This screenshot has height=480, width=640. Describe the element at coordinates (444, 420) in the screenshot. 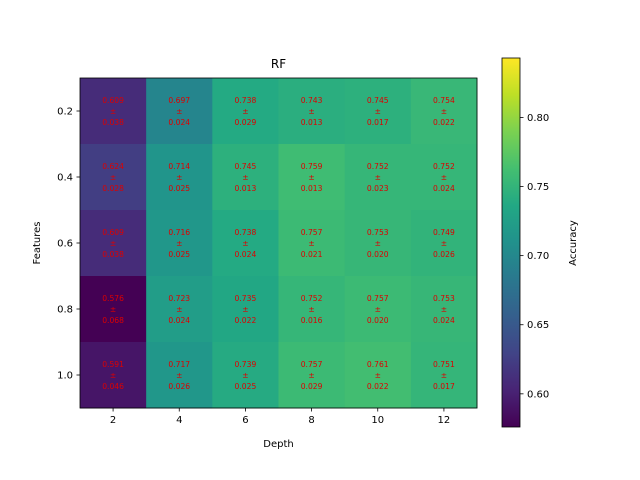

I see `x-tick-label: 12` at that location.